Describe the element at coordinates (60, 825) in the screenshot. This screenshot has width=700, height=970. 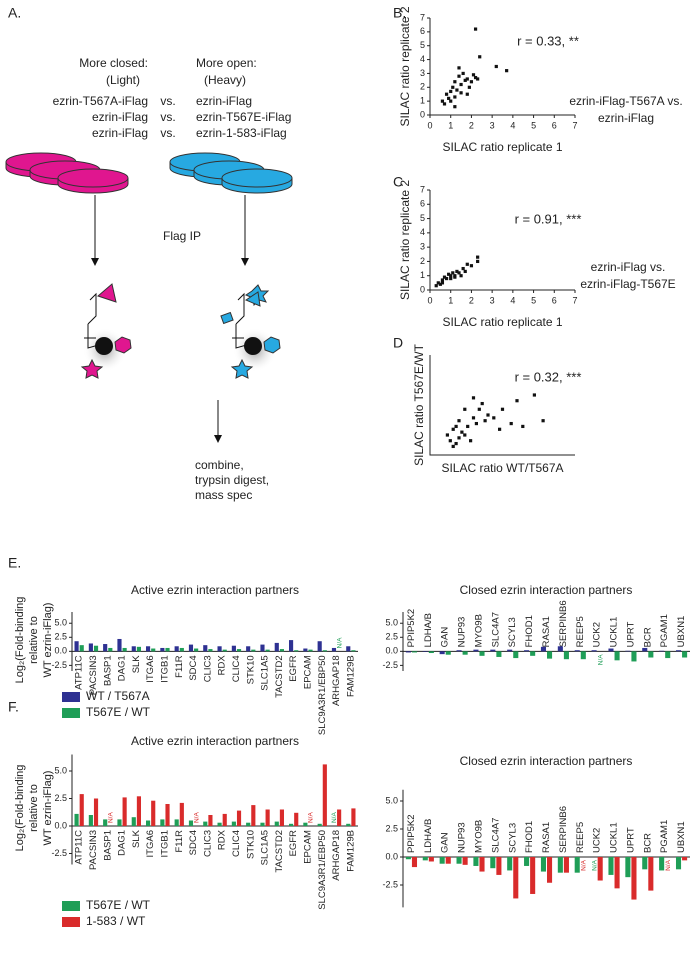
I see `y-tick-label: 0.0` at that location.